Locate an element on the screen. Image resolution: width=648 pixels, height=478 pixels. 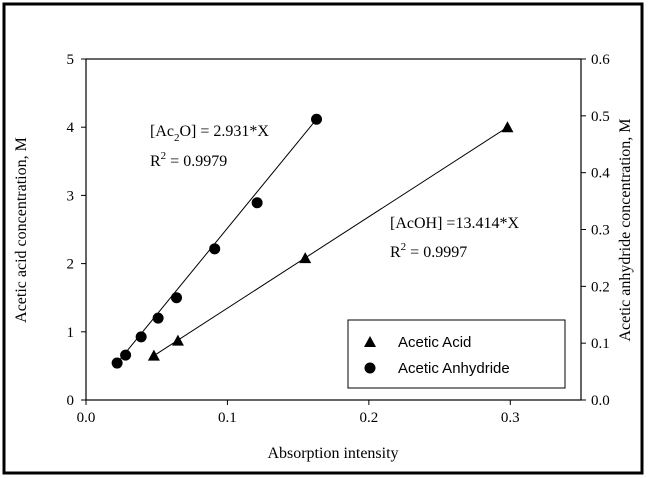
y2-tick-label: 0.6 is located at coordinates (600, 60).